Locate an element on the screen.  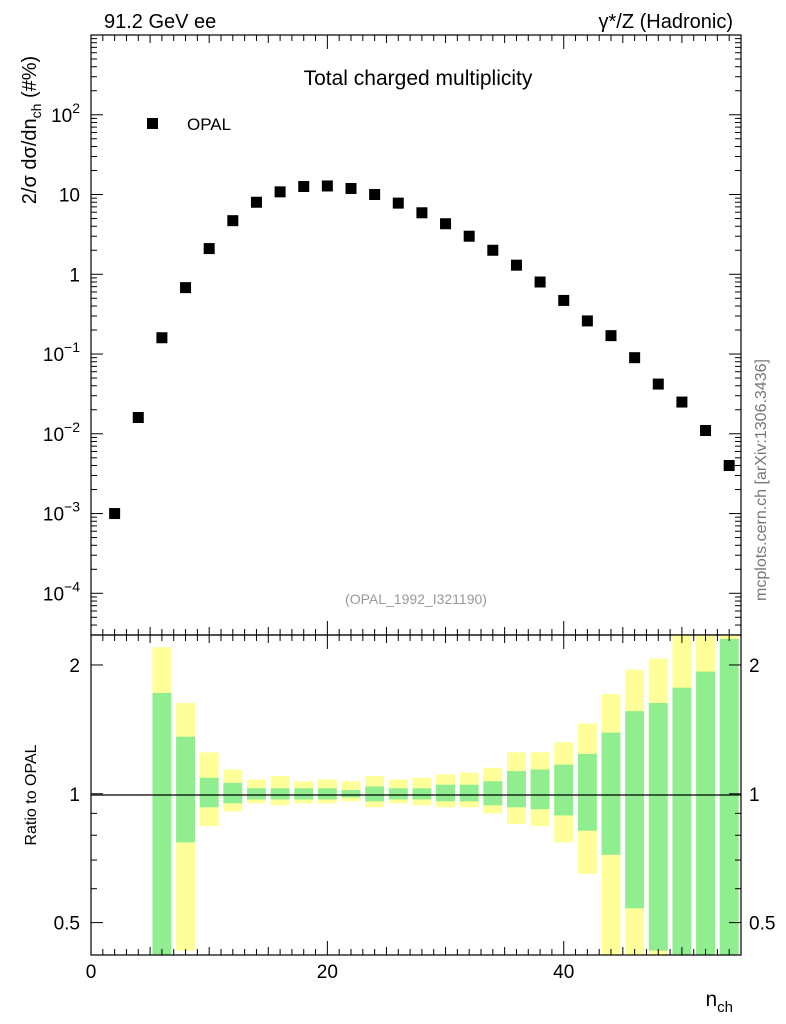
legend-opal-marker is located at coordinates (152, 123).